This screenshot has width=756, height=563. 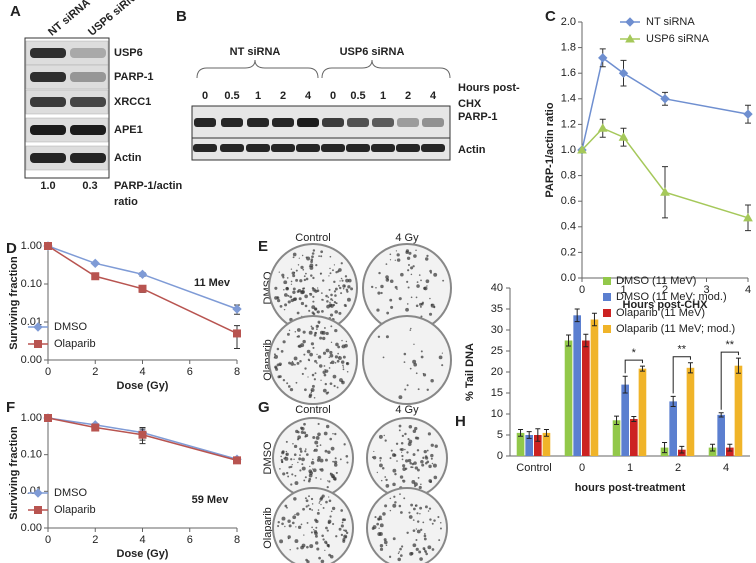 What do you see at coordinates (237, 540) in the screenshot?
I see `x-tick-label: 8` at bounding box center [237, 540].